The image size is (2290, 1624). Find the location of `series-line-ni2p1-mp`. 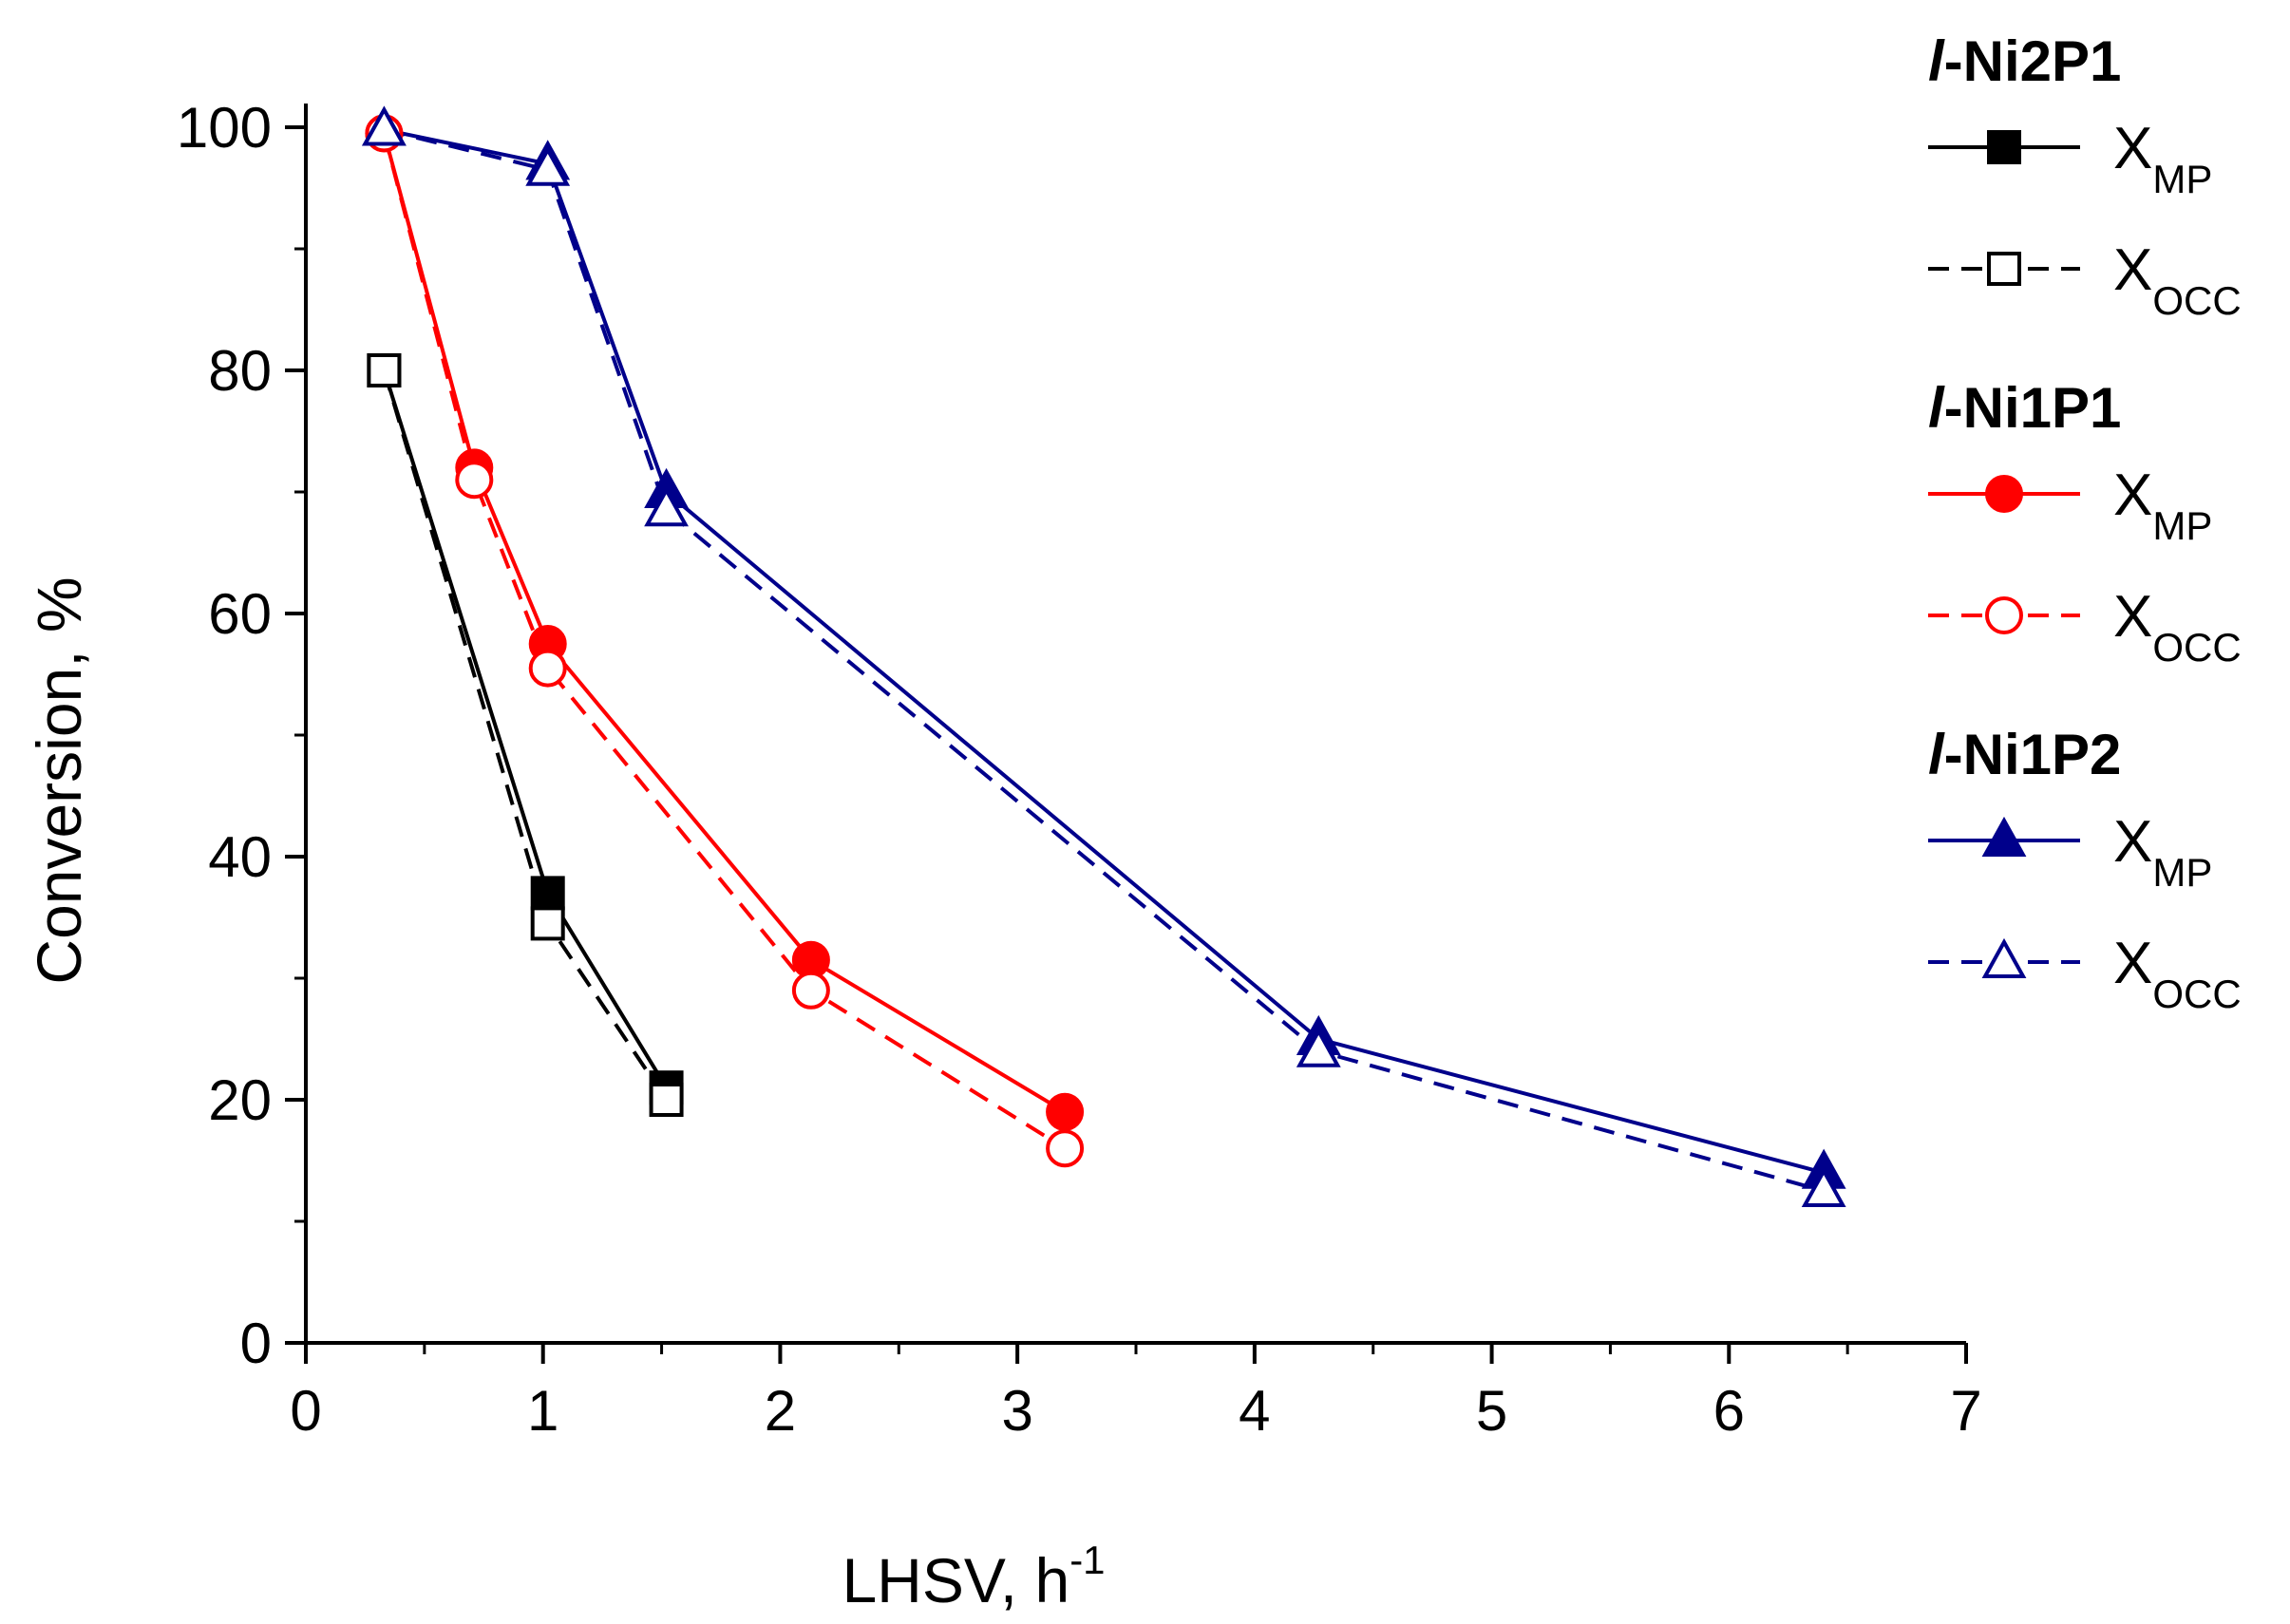

series-line-ni2p1-mp is located at coordinates (525, 729).